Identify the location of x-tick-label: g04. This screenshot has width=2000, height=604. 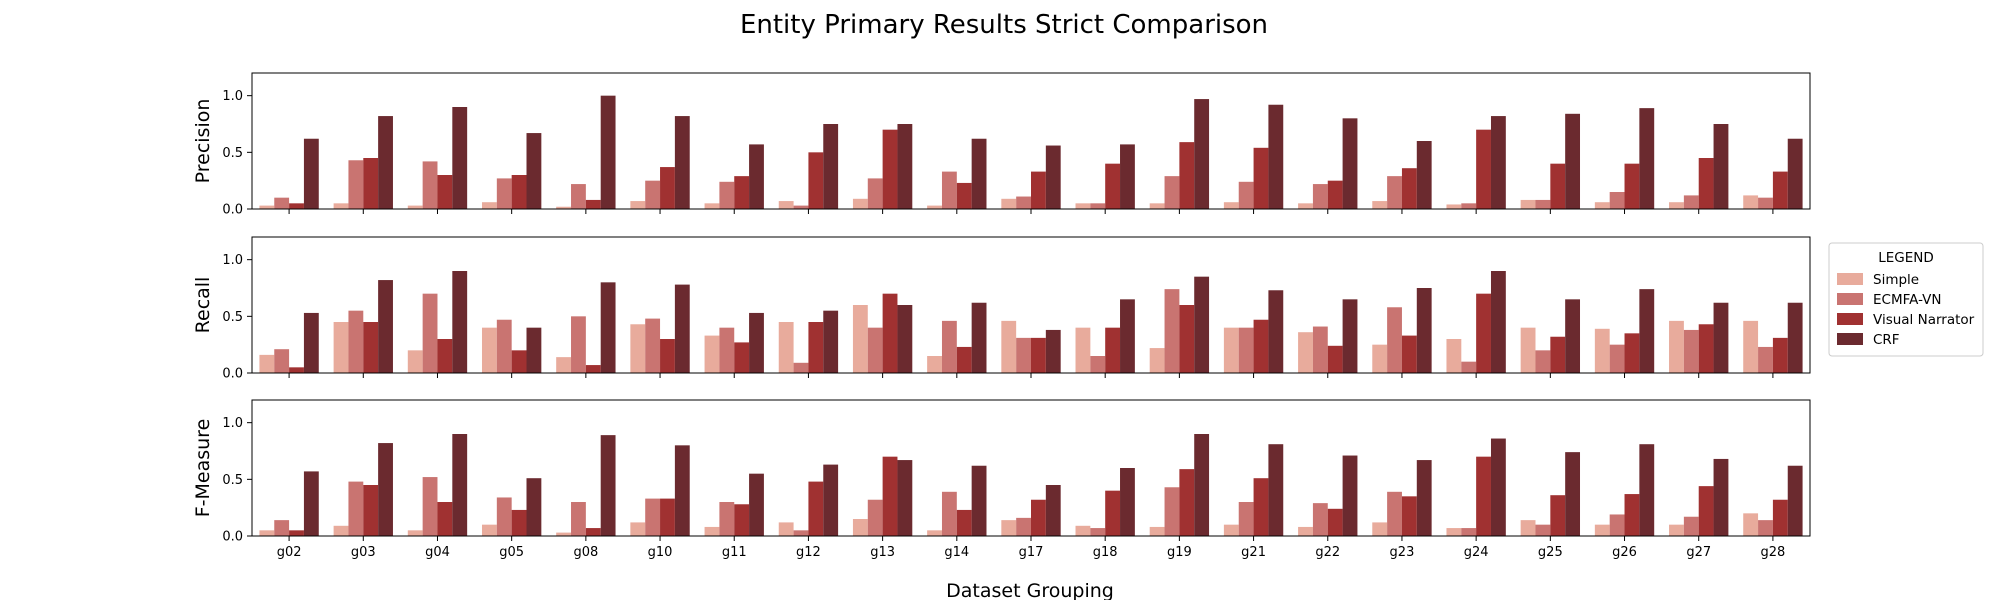
(437, 552).